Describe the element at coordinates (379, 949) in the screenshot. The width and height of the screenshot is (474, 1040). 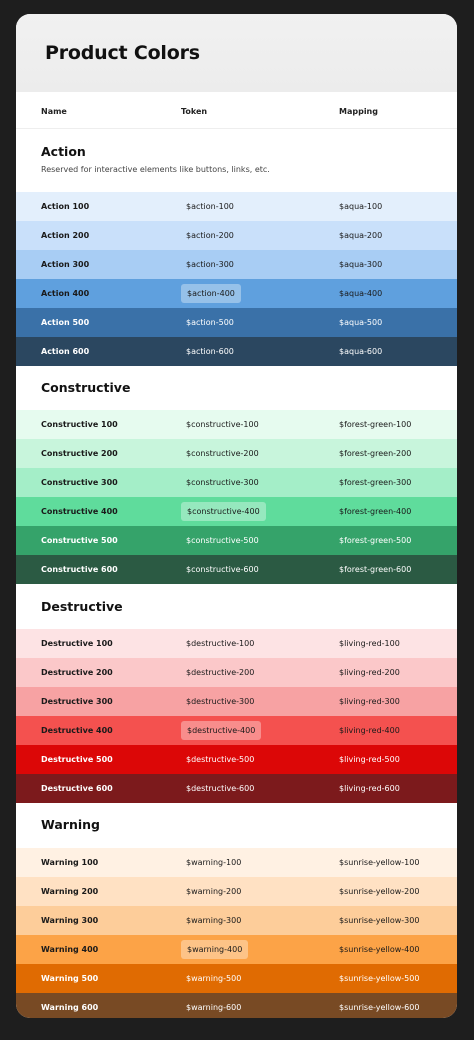
I see `color-mapping: $sunrise-yellow-400` at that location.